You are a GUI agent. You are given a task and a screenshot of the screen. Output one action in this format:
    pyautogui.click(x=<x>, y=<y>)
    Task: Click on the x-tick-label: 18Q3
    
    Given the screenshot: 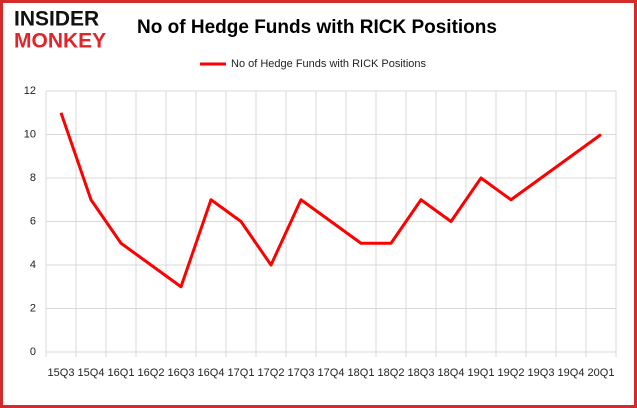 What is the action you would take?
    pyautogui.click(x=421, y=373)
    